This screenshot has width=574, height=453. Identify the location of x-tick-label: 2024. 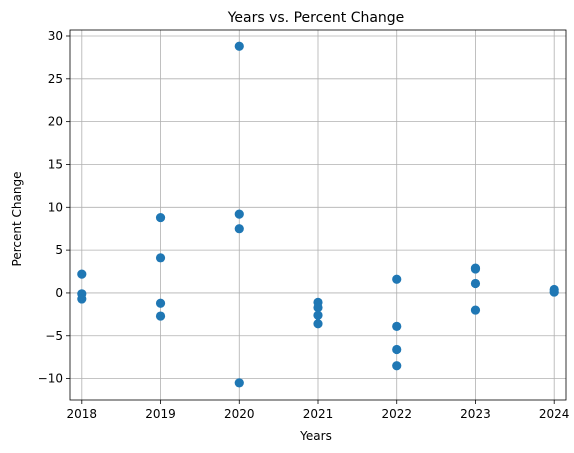
(554, 414).